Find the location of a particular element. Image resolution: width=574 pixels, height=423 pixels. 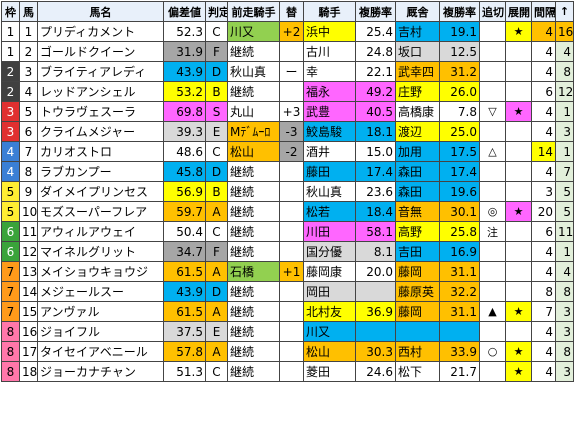

score-cell: 48.6 is located at coordinates (184, 151).